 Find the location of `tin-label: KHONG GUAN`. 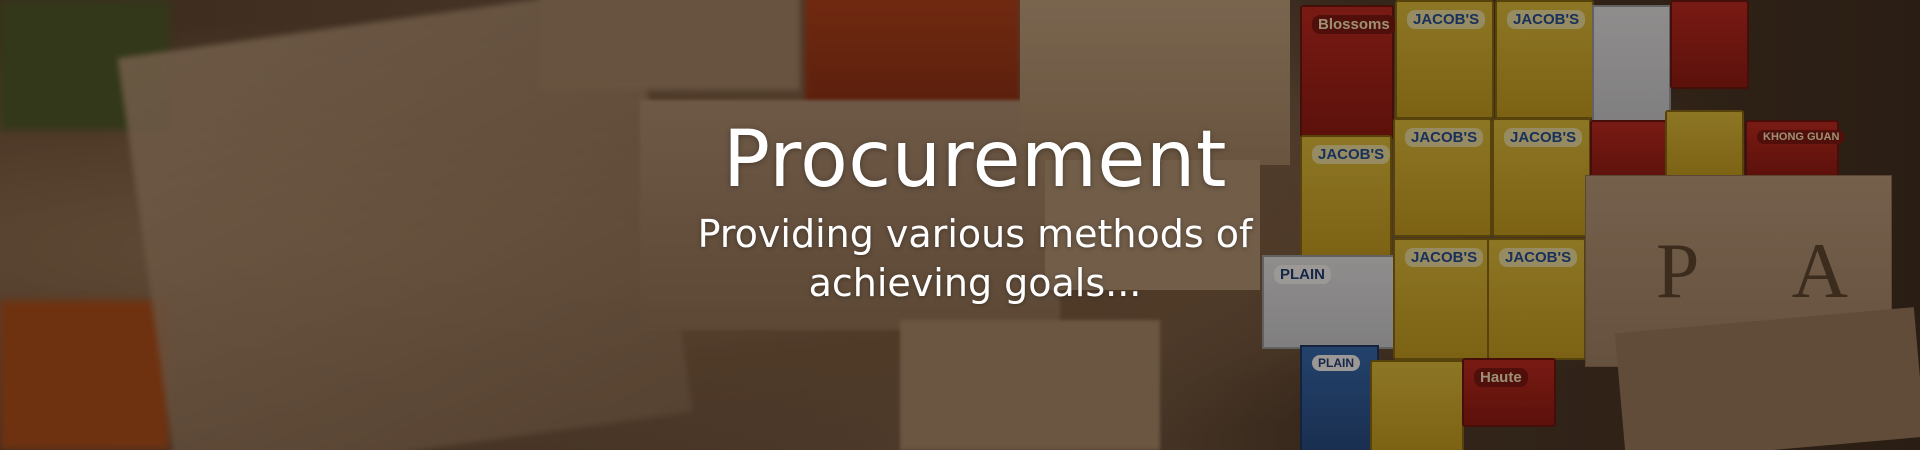

tin-label: KHONG GUAN is located at coordinates (1801, 137).